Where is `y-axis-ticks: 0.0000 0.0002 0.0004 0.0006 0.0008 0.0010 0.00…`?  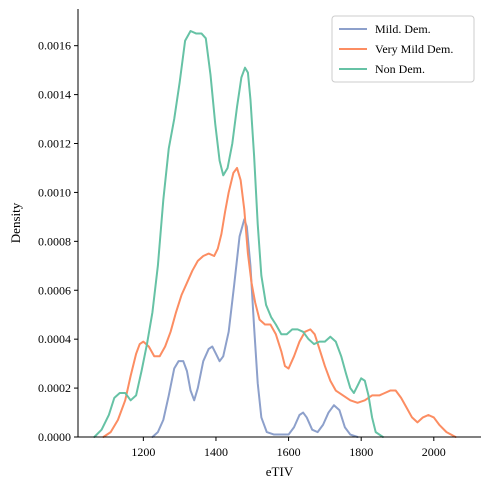 y-axis-ticks: 0.0000 0.0002 0.0004 0.0006 0.0008 0.0010 0.00… is located at coordinates (58, 241).